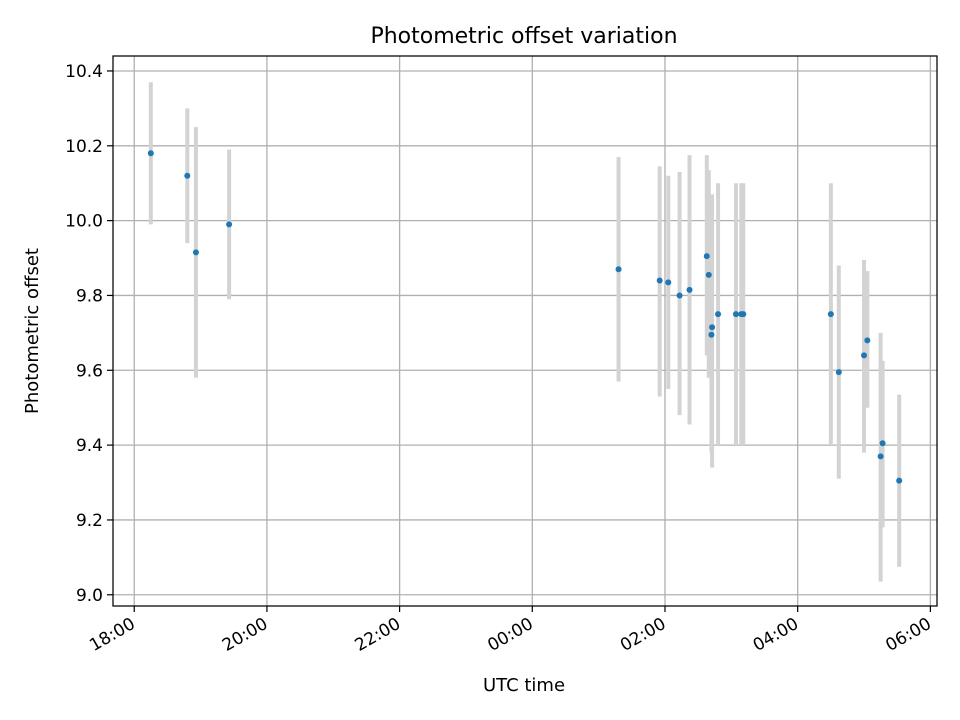  I want to click on y-tick-label: 9.2, so click(89, 521).